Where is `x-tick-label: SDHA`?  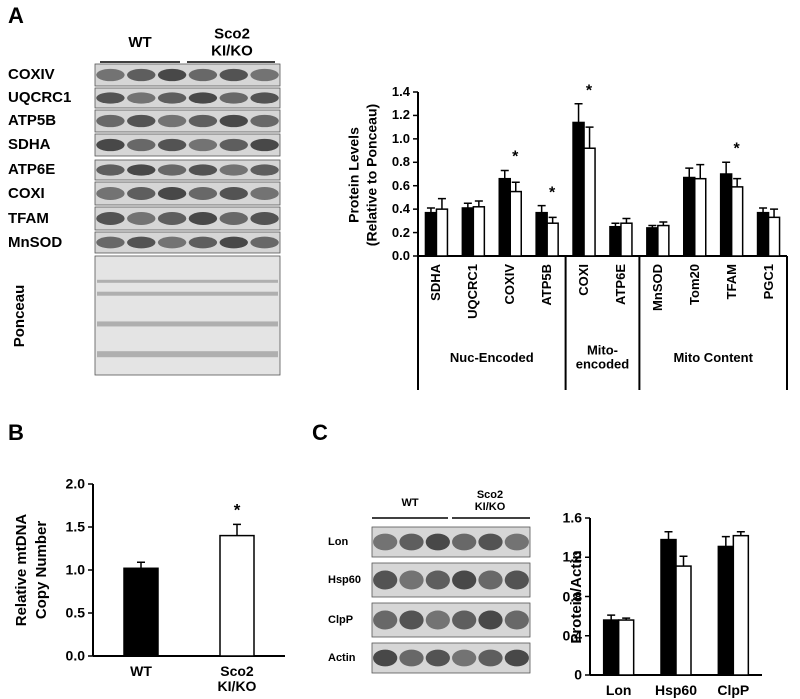
x-tick-label: SDHA is located at coordinates (436, 282).